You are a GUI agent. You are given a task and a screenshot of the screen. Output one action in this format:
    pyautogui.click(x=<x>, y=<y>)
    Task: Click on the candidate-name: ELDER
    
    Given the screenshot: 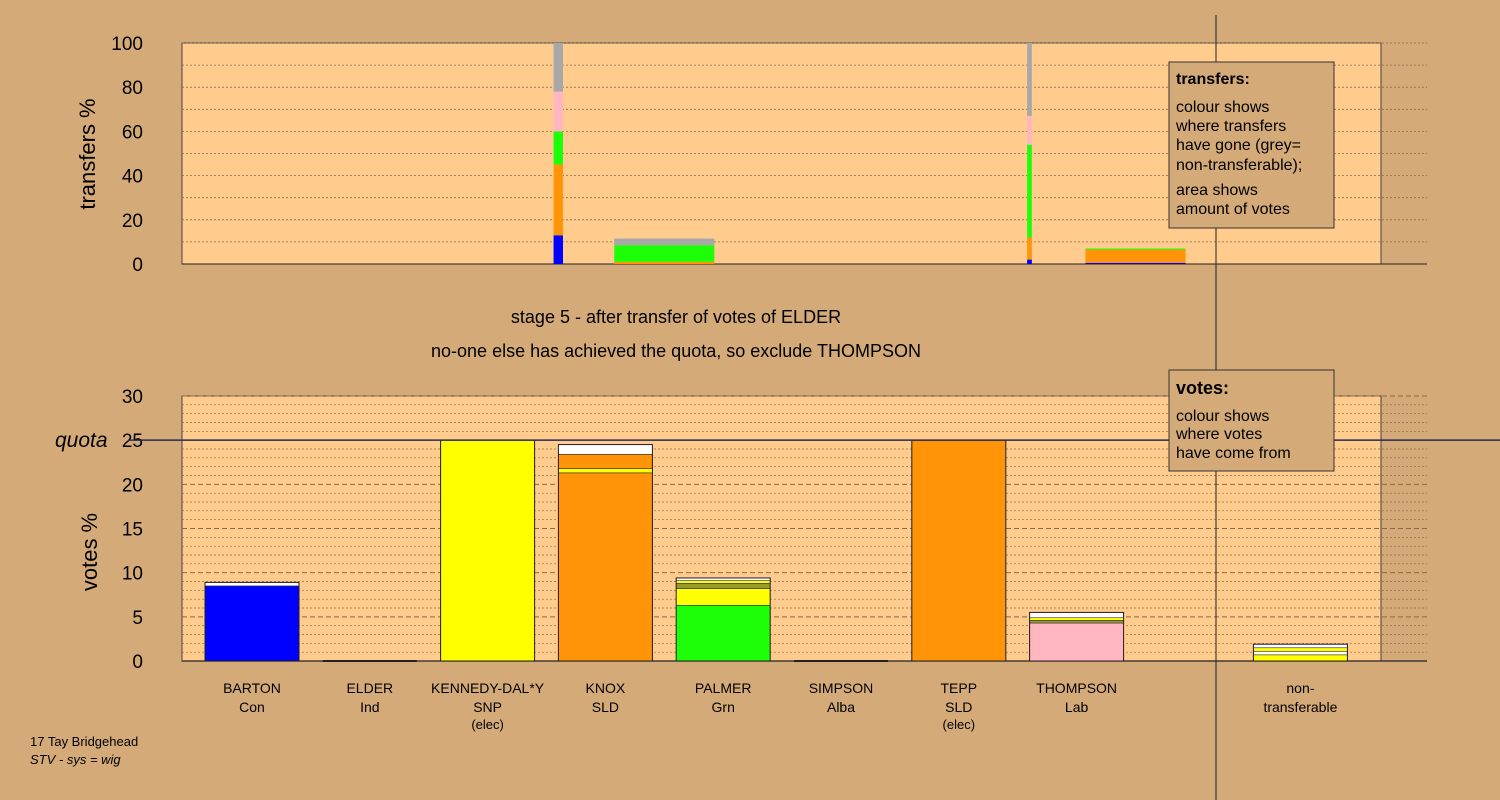 What is the action you would take?
    pyautogui.click(x=369, y=688)
    